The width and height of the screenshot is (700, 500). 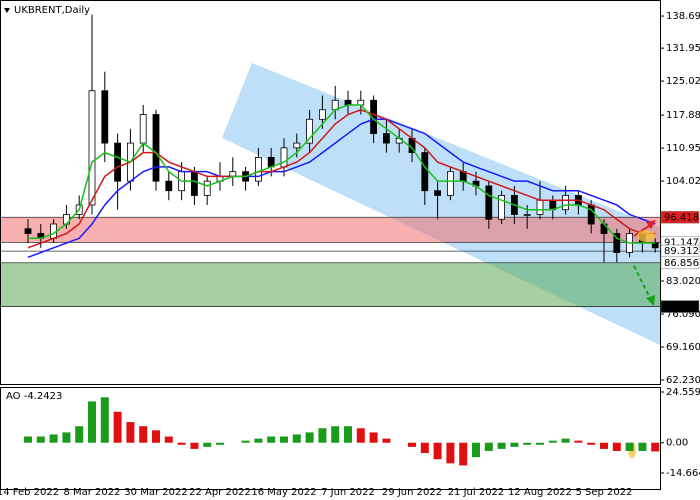 I want to click on y-tick-label: -14.664, so click(x=683, y=473).